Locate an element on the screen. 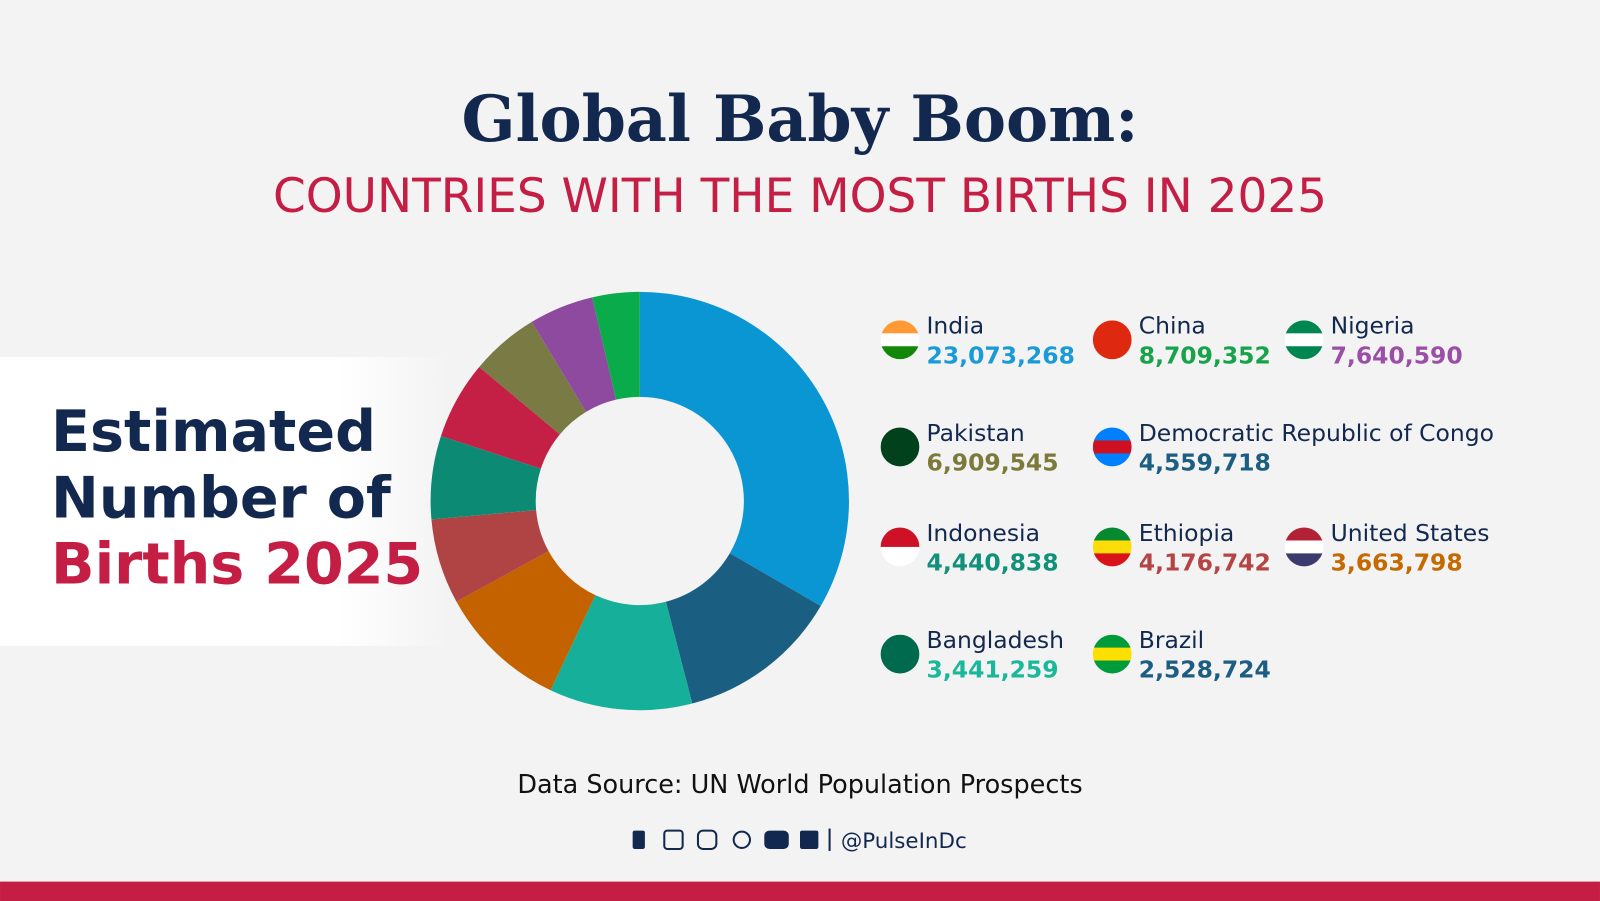  legend-name: Ethiopia is located at coordinates (1187, 533).